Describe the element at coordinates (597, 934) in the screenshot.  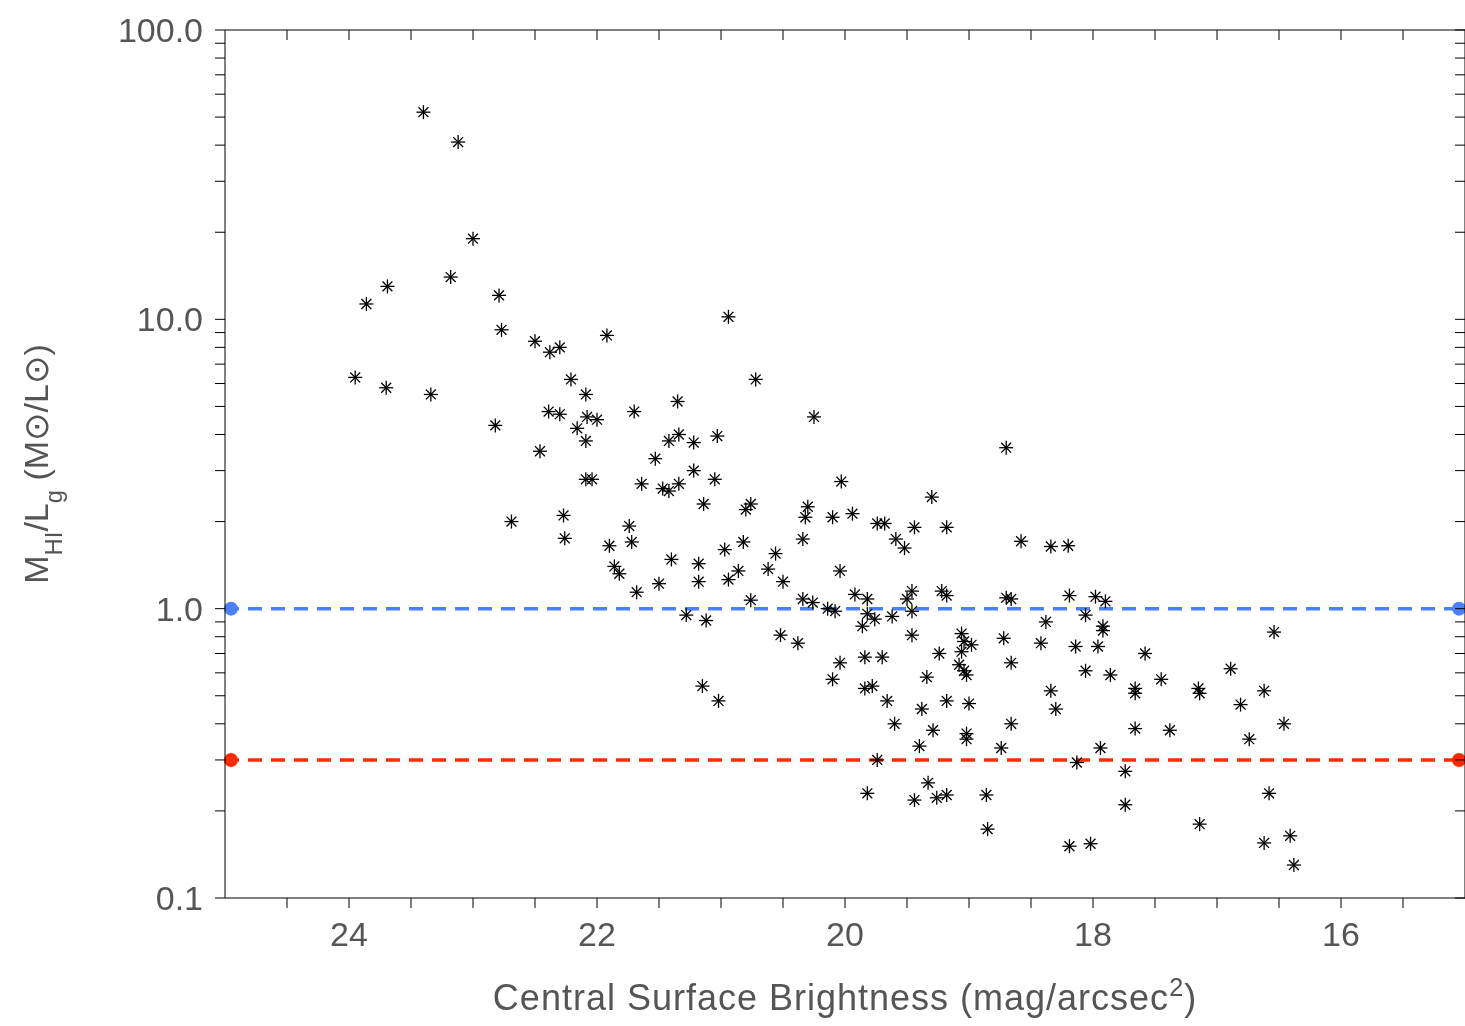
I see `x-tick-label: 22` at that location.